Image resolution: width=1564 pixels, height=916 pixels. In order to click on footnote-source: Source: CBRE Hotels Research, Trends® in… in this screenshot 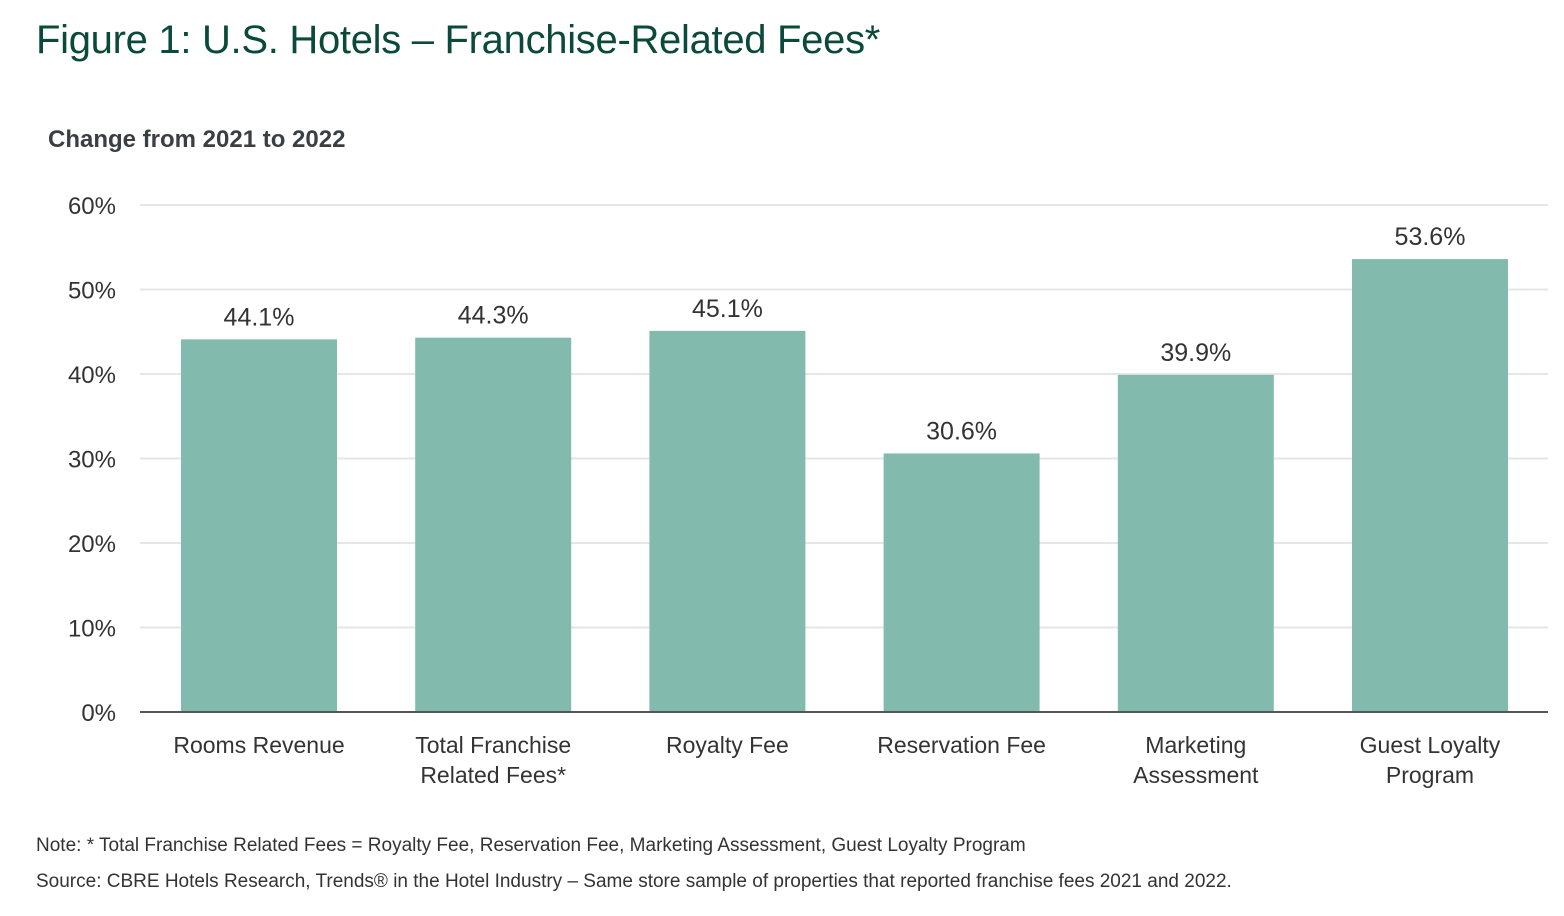, I will do `click(634, 881)`.